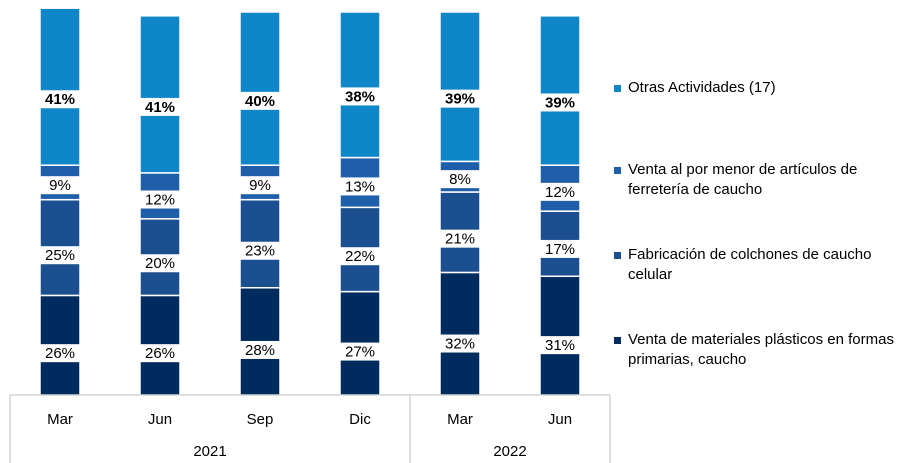 This screenshot has height=463, width=915. I want to click on data-label: 32%, so click(460, 343).